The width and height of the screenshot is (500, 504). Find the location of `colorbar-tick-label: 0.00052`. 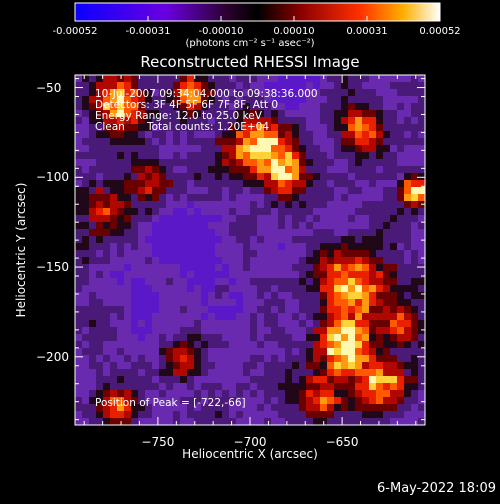

colorbar-tick-label: 0.00052 is located at coordinates (440, 31).